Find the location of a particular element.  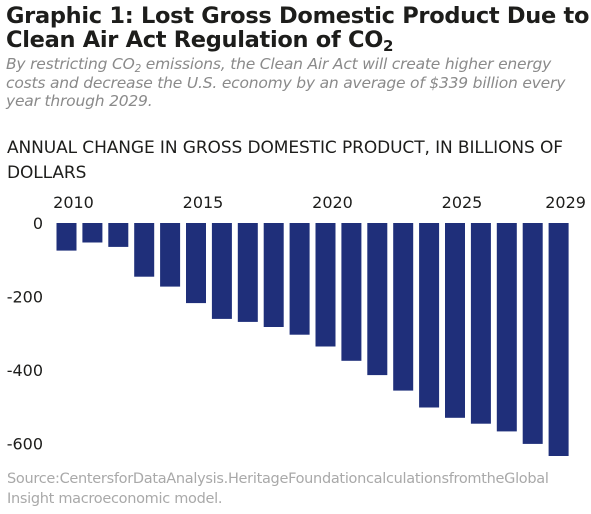

y-tick-label: -400 is located at coordinates (25, 370).